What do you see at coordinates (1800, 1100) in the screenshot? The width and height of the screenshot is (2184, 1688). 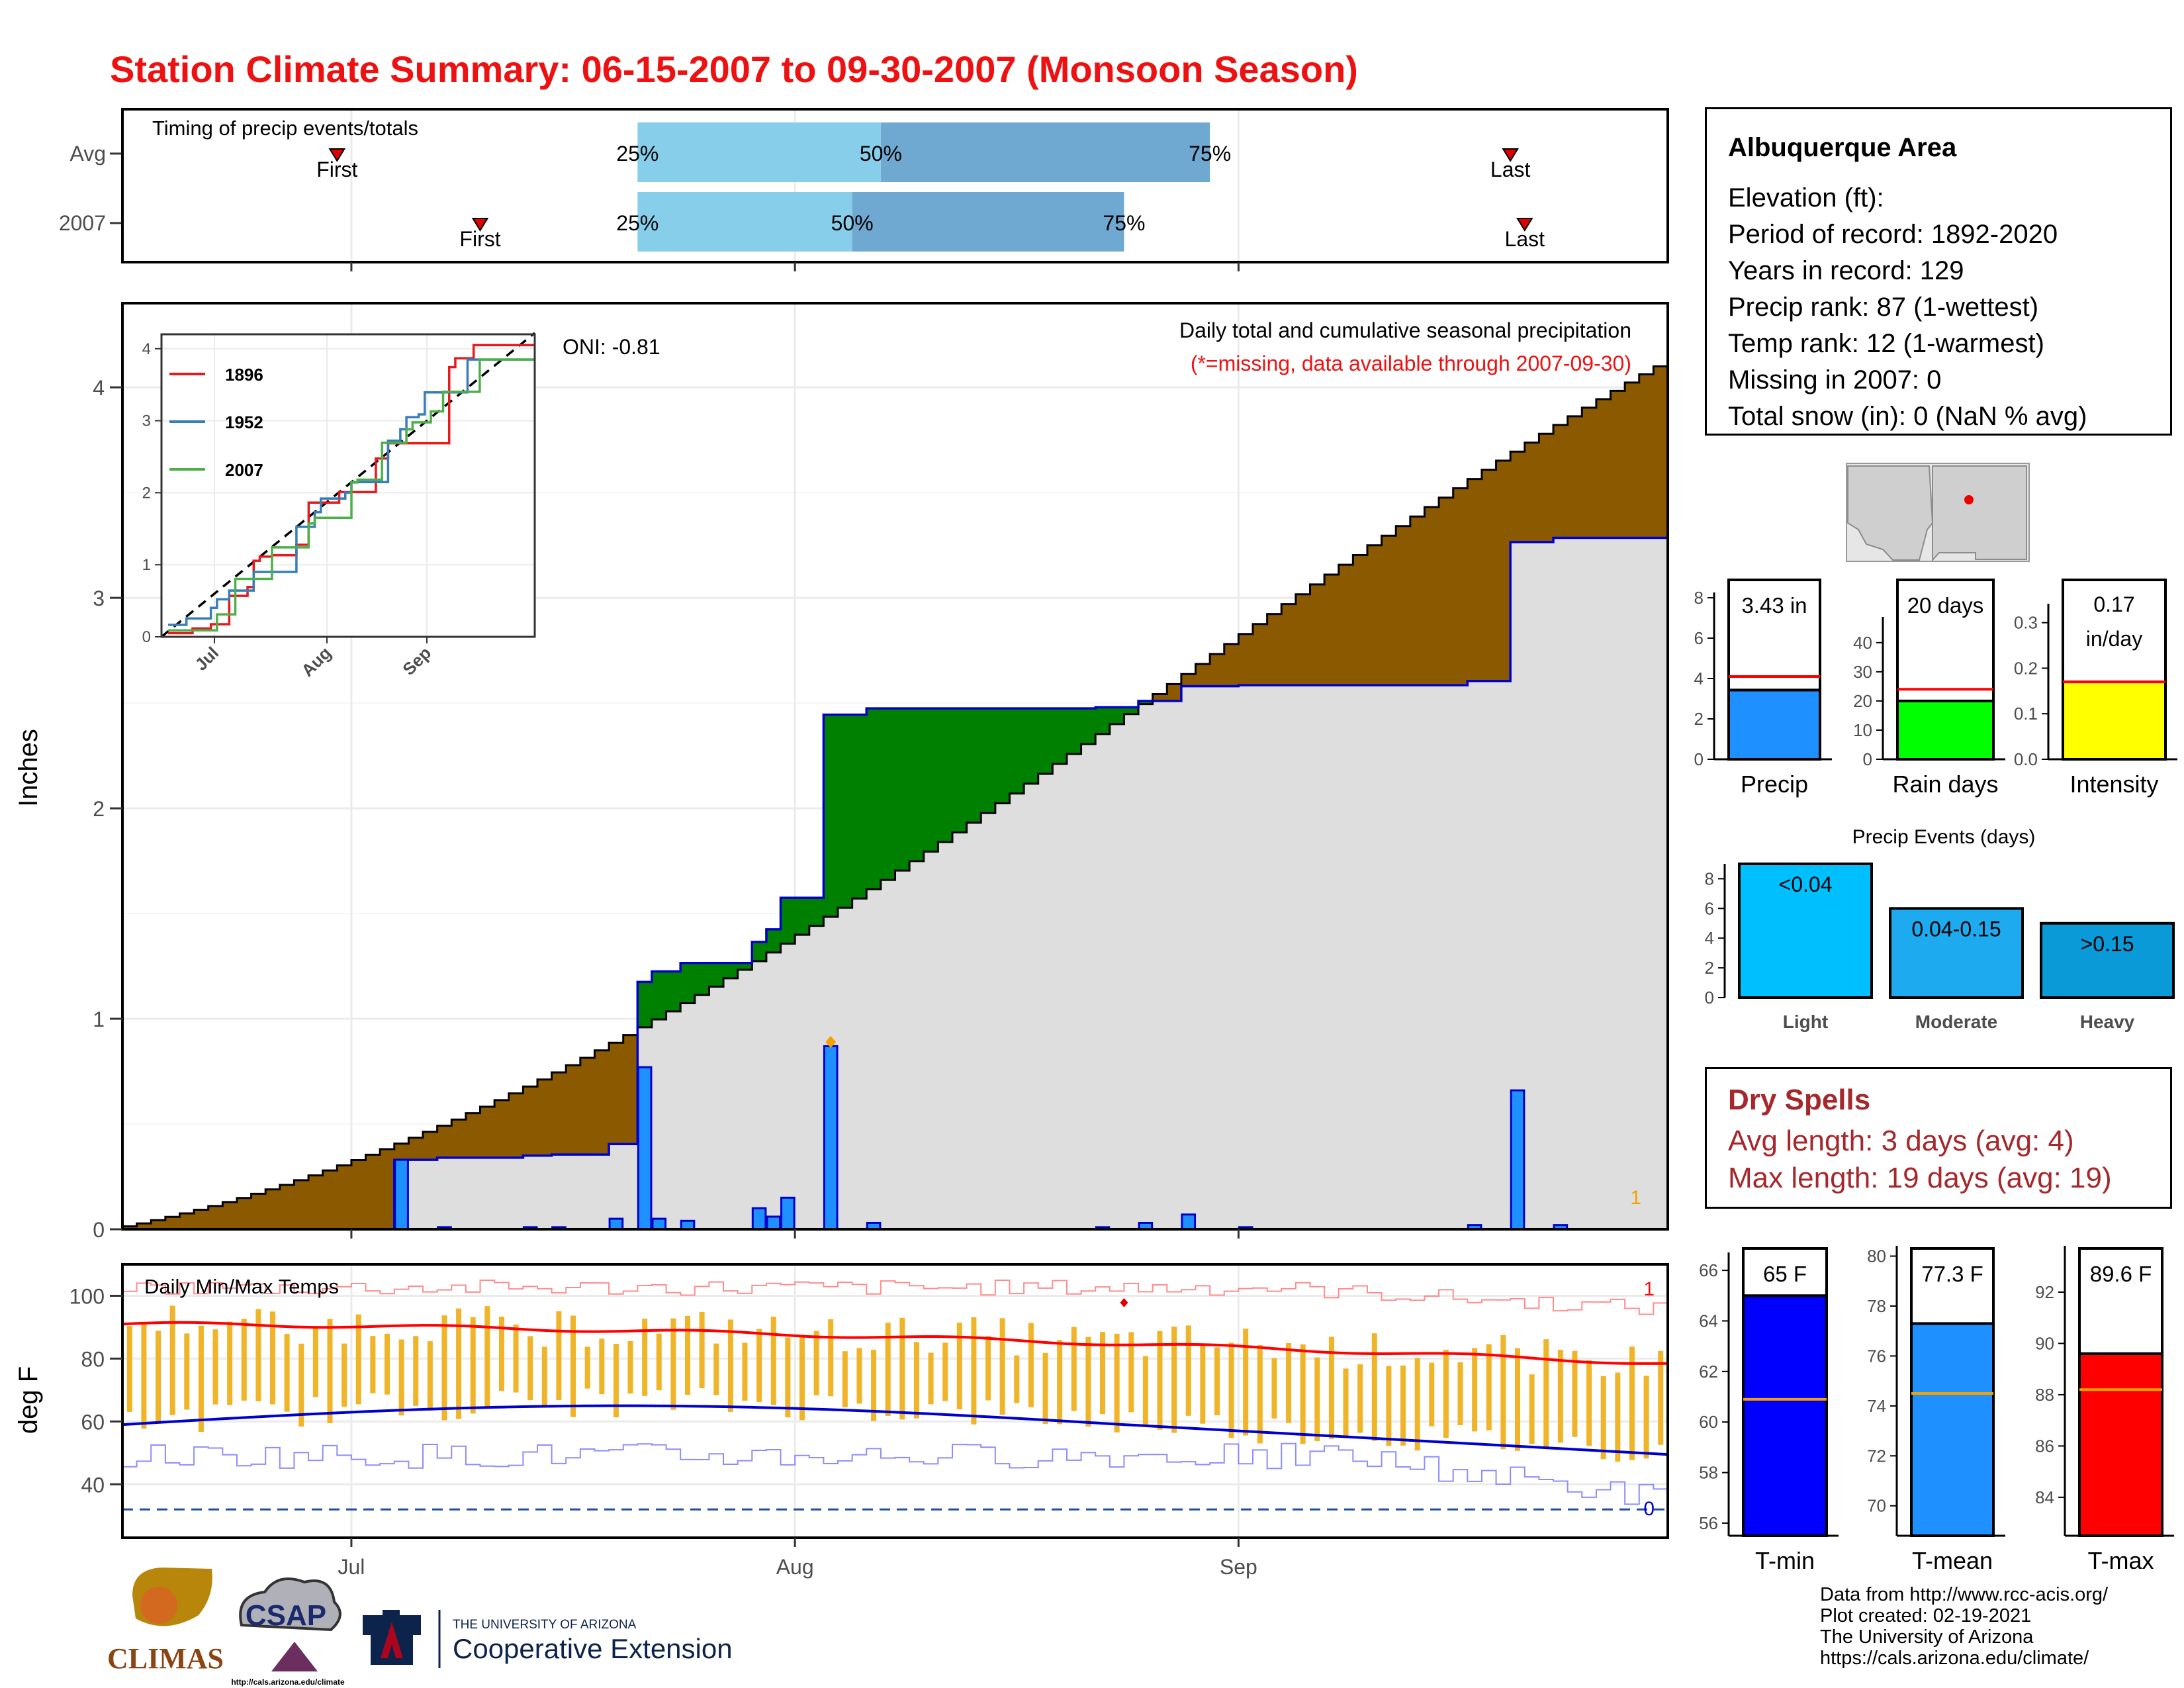 I see `dry-spells-title: Dry Spells` at bounding box center [1800, 1100].